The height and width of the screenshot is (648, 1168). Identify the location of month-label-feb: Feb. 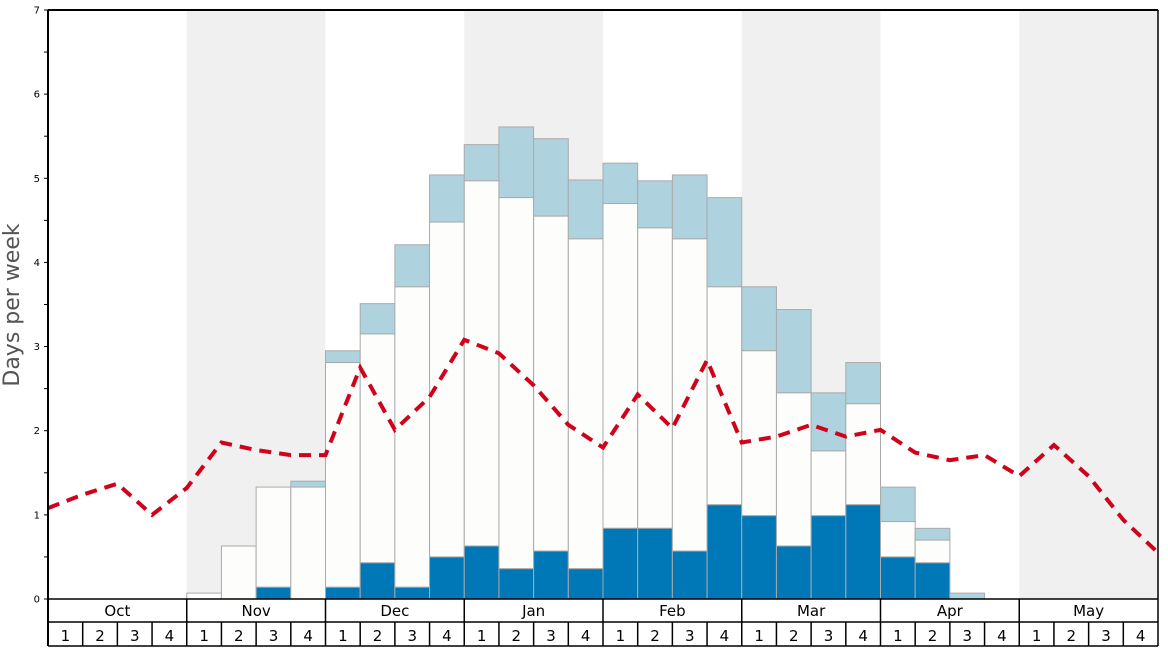
(672, 611).